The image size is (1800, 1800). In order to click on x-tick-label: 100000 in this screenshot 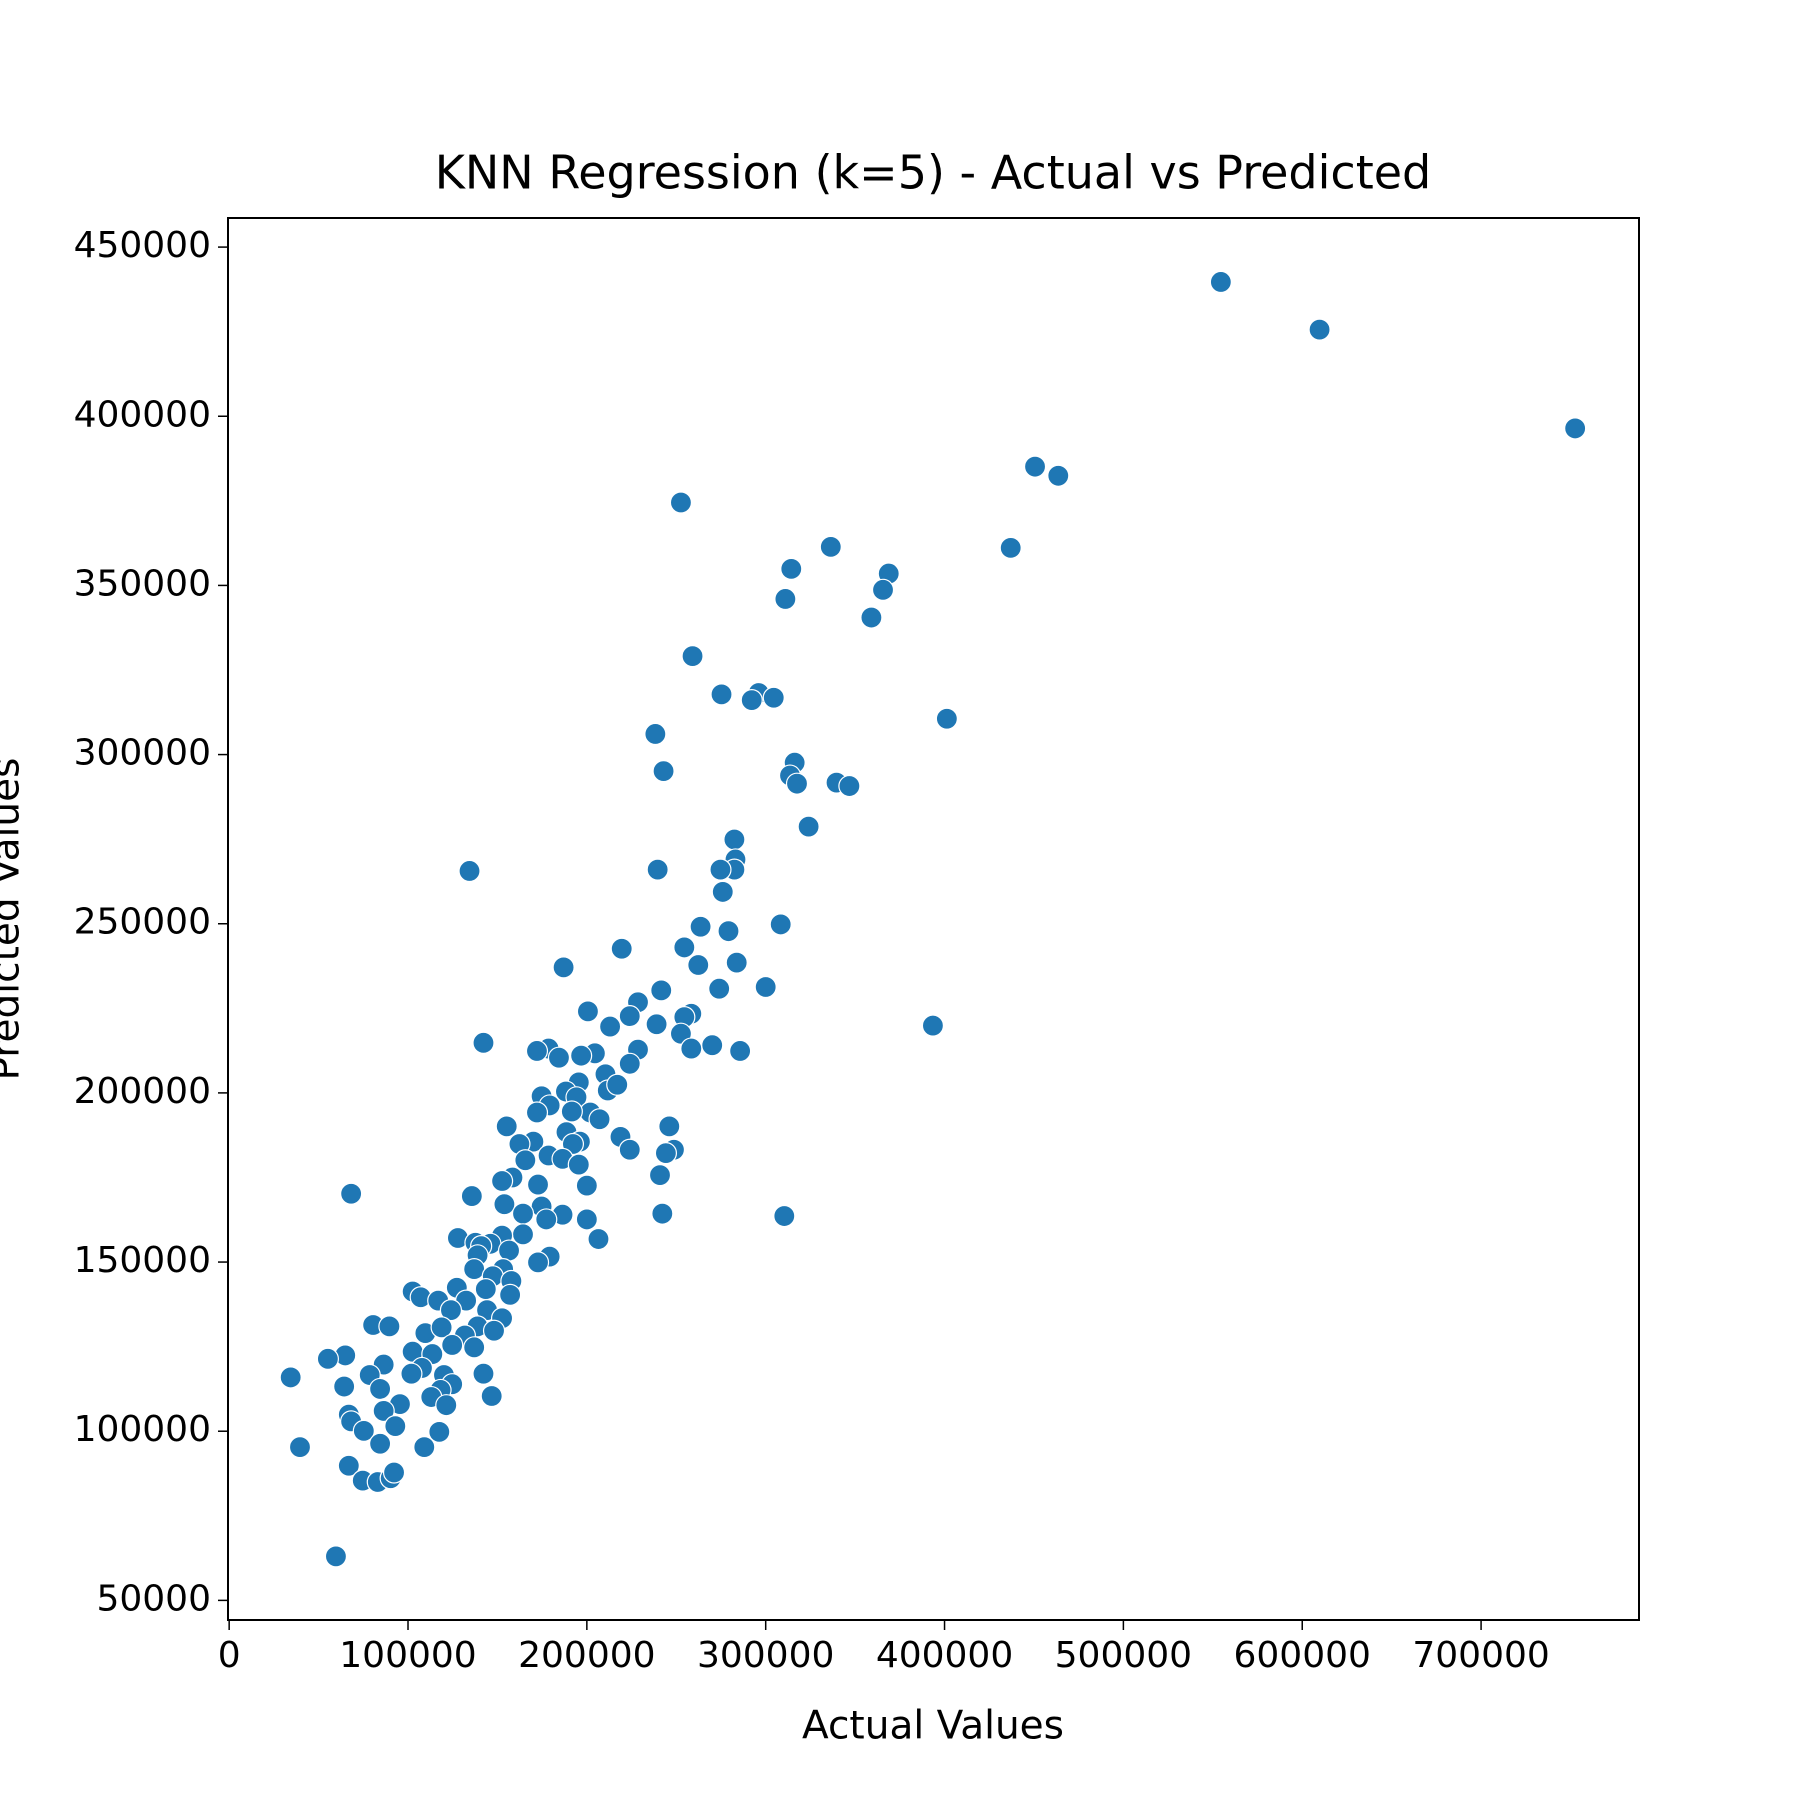, I will do `click(407, 1655)`.